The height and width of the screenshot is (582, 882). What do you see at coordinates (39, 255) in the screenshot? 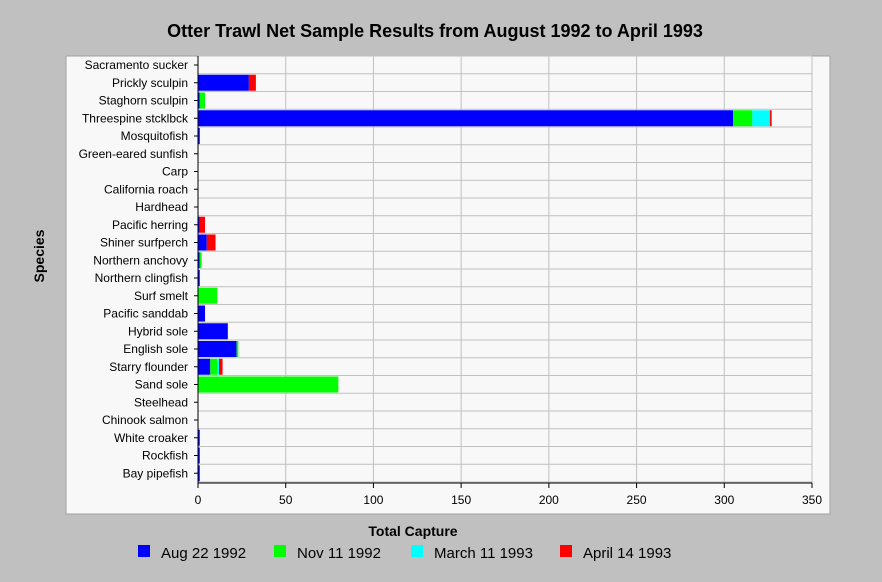
I see `y-axis-title: Species` at bounding box center [39, 255].